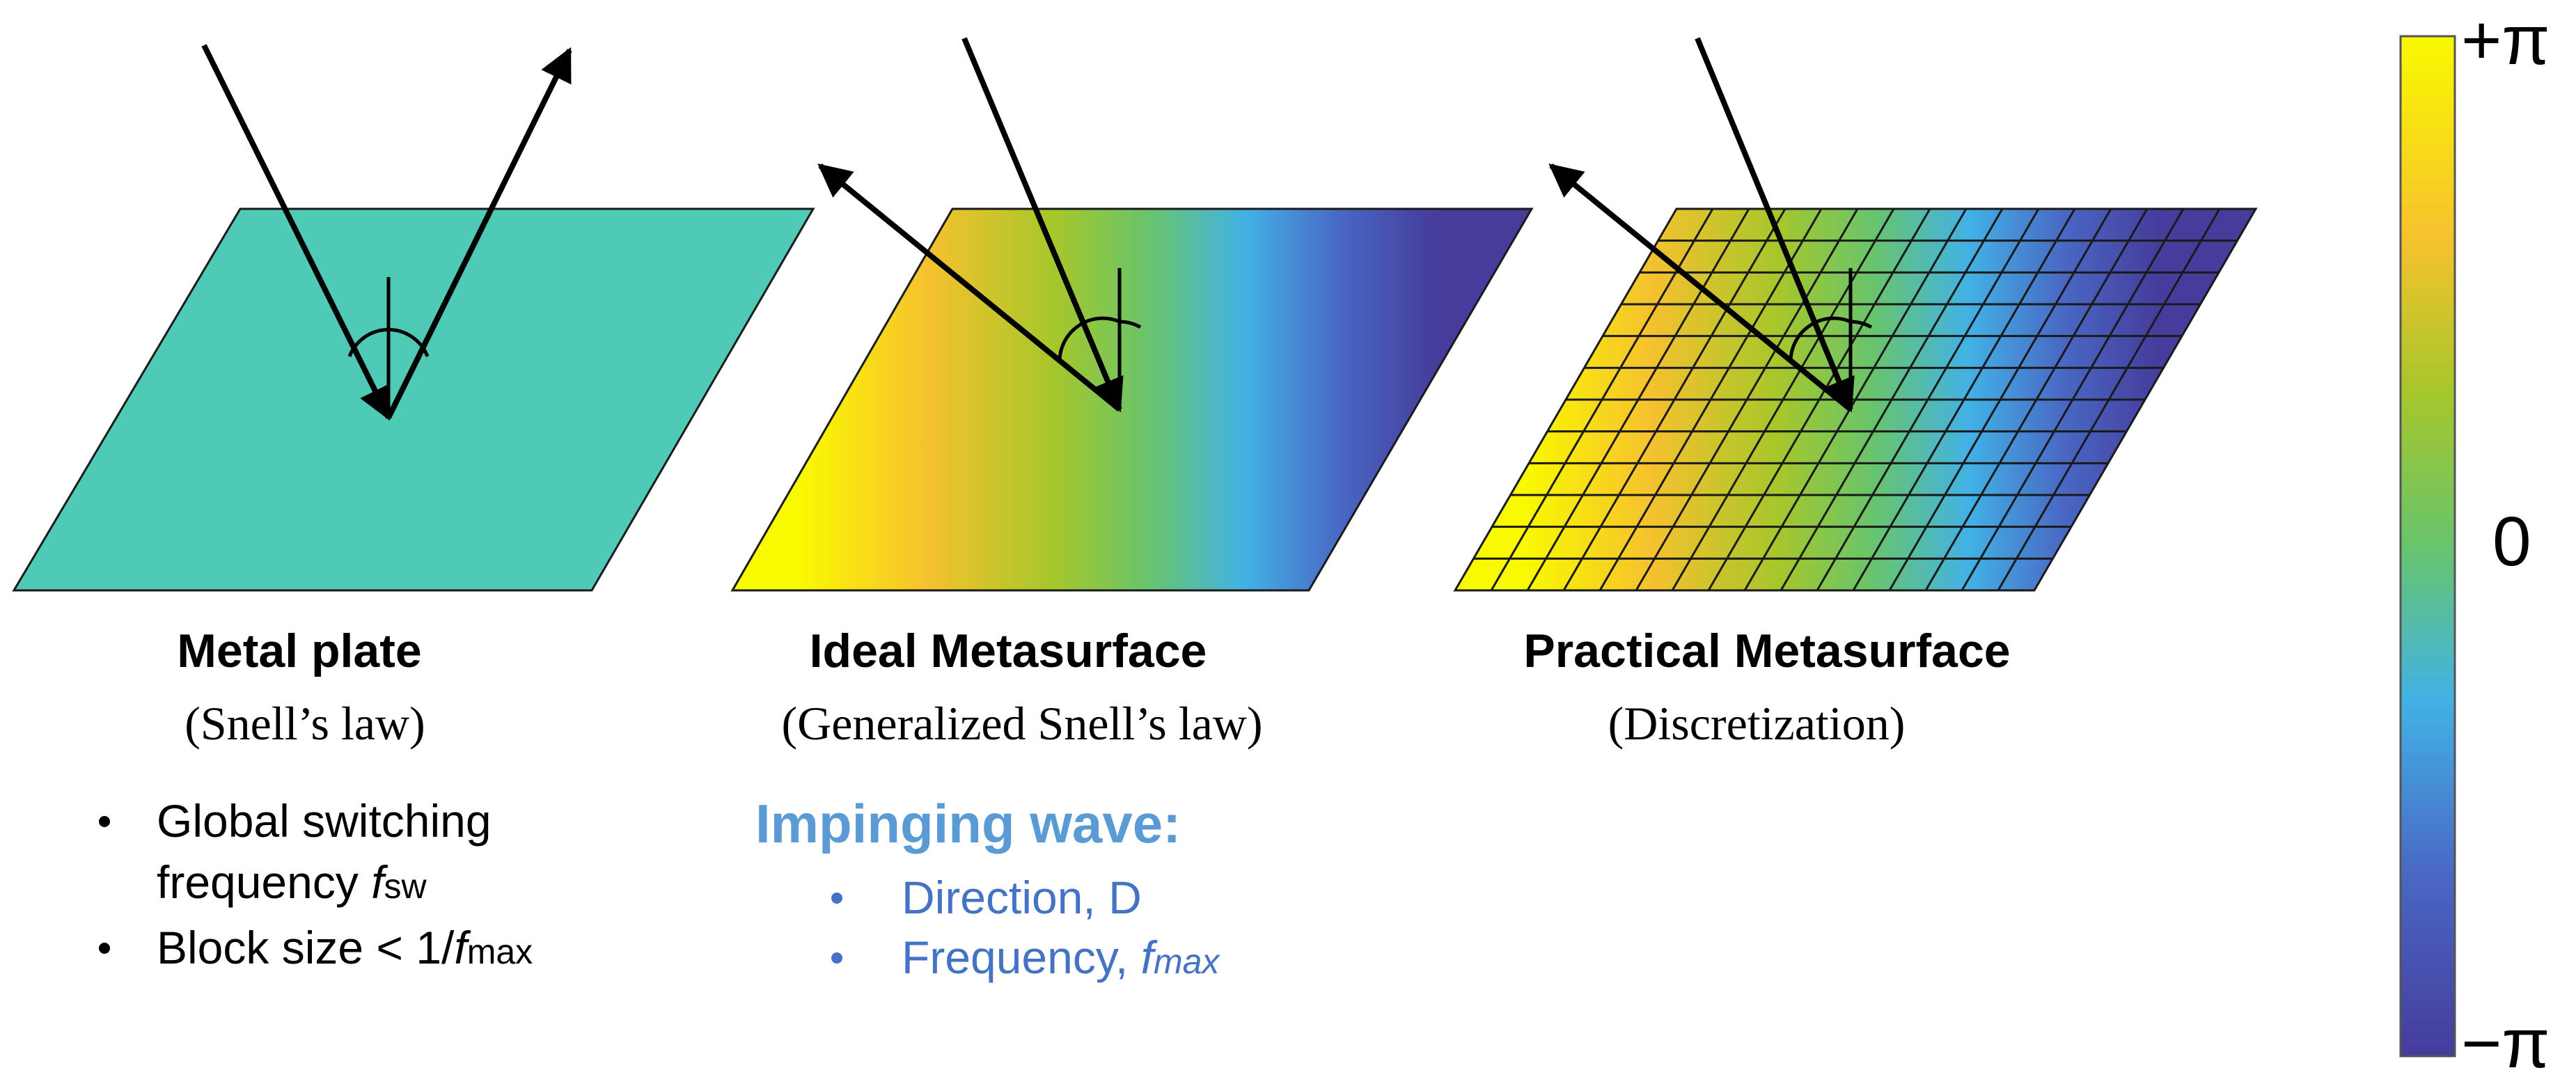  I want to click on panel-title-practical-metasurface: Practical Metasurface, so click(1766, 651).